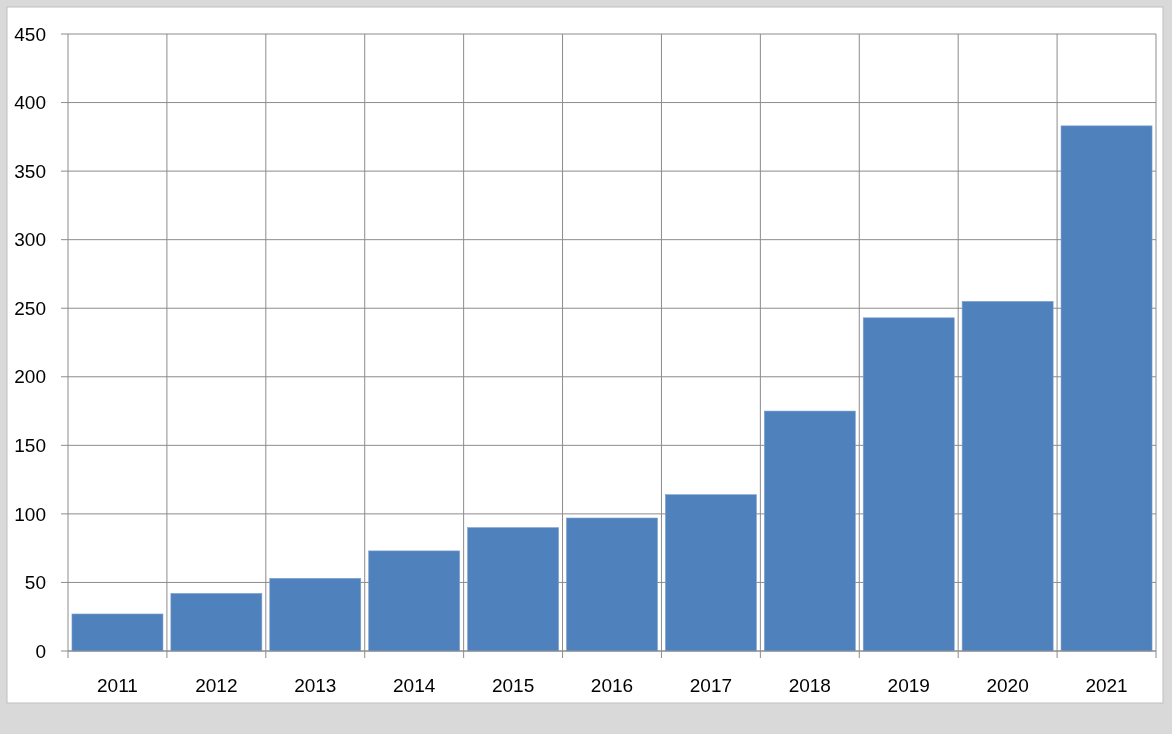 Image resolution: width=1172 pixels, height=734 pixels. What do you see at coordinates (40, 651) in the screenshot?
I see `y-tick-label: 0` at bounding box center [40, 651].